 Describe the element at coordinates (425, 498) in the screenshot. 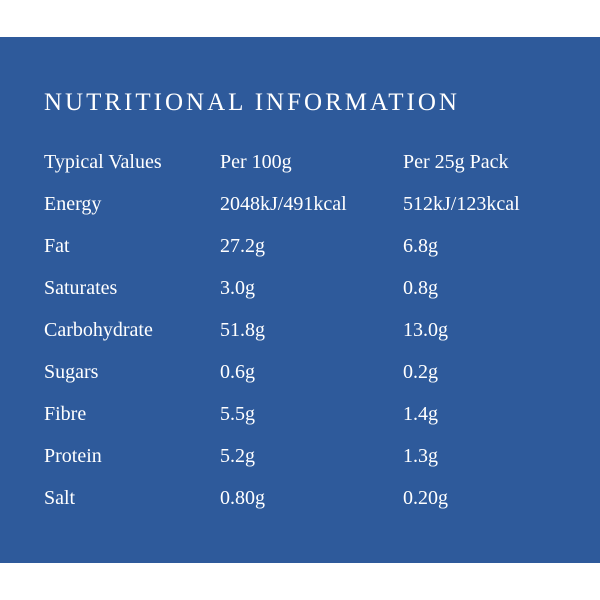

I see `table-cell: 0.20g` at that location.